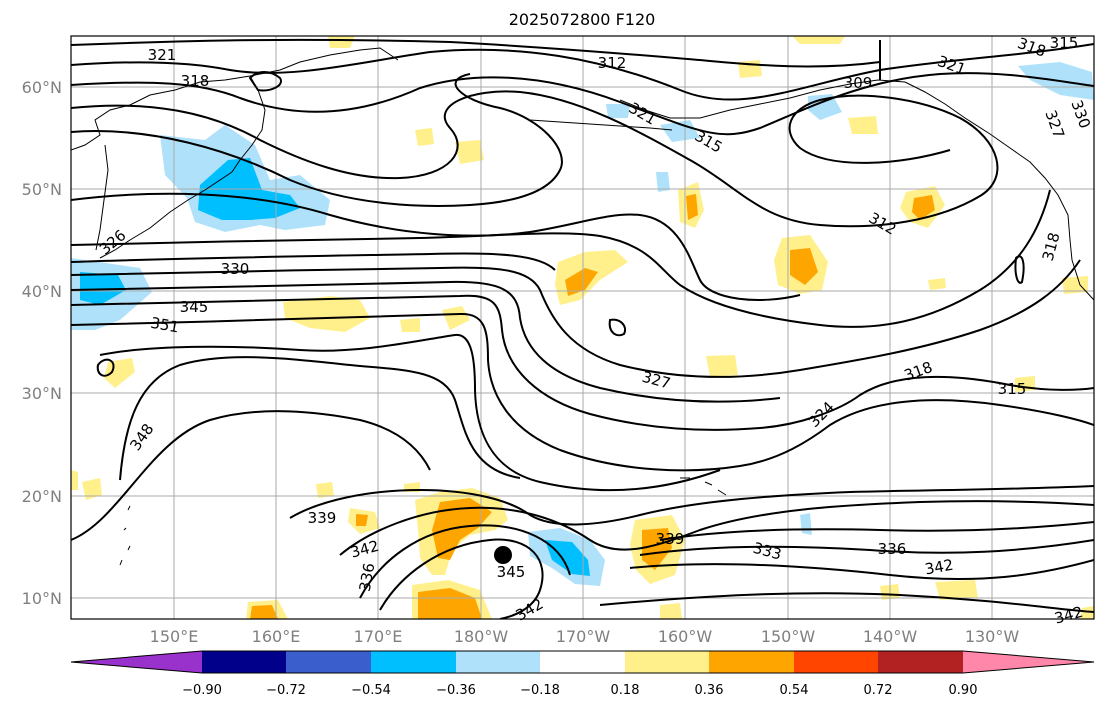  What do you see at coordinates (136, 662) in the screenshot?
I see `colorbar-extend-low` at bounding box center [136, 662].